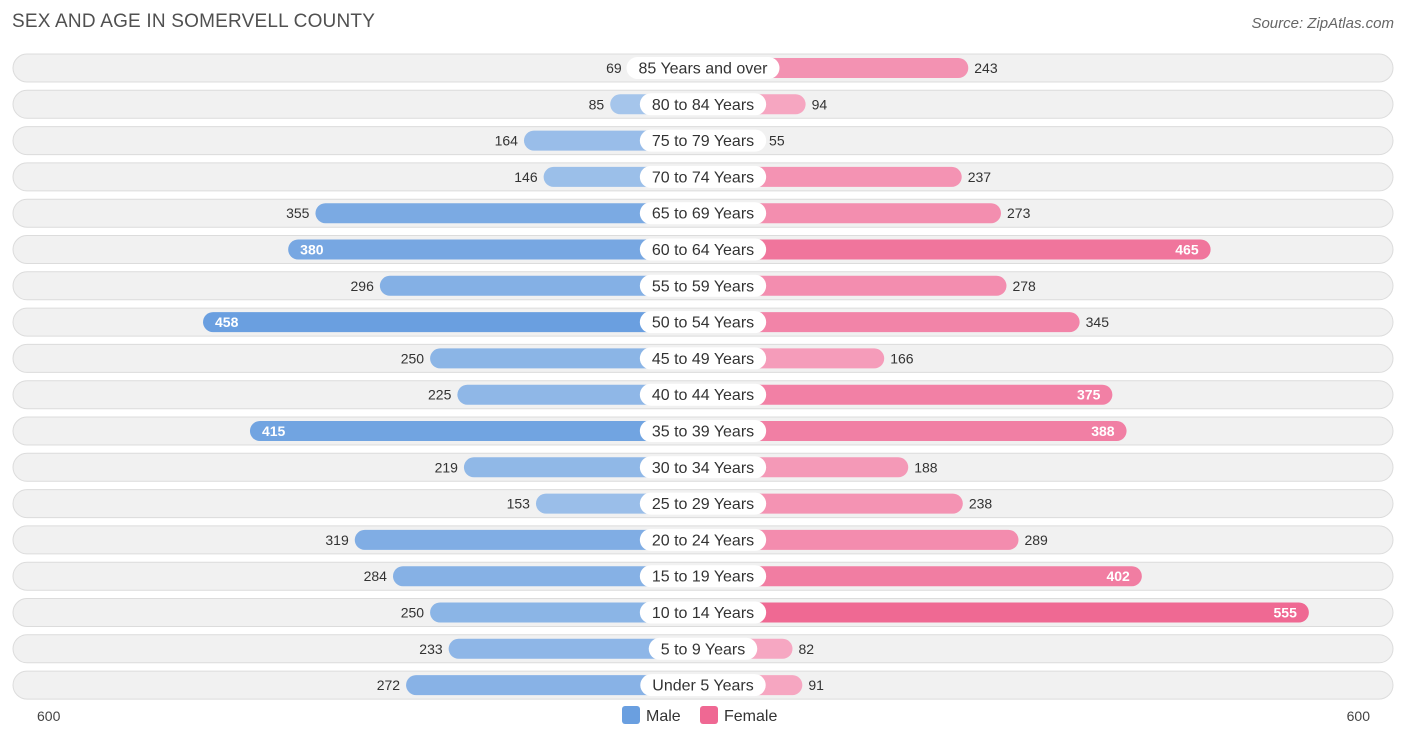  What do you see at coordinates (1286, 613) in the screenshot?
I see `female-value-label: 555` at bounding box center [1286, 613].